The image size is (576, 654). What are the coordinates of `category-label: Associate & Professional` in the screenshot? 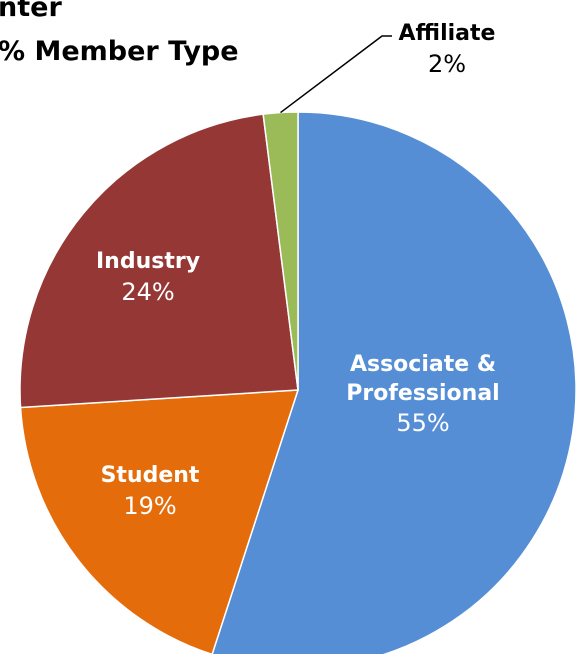 It's located at (423, 378).